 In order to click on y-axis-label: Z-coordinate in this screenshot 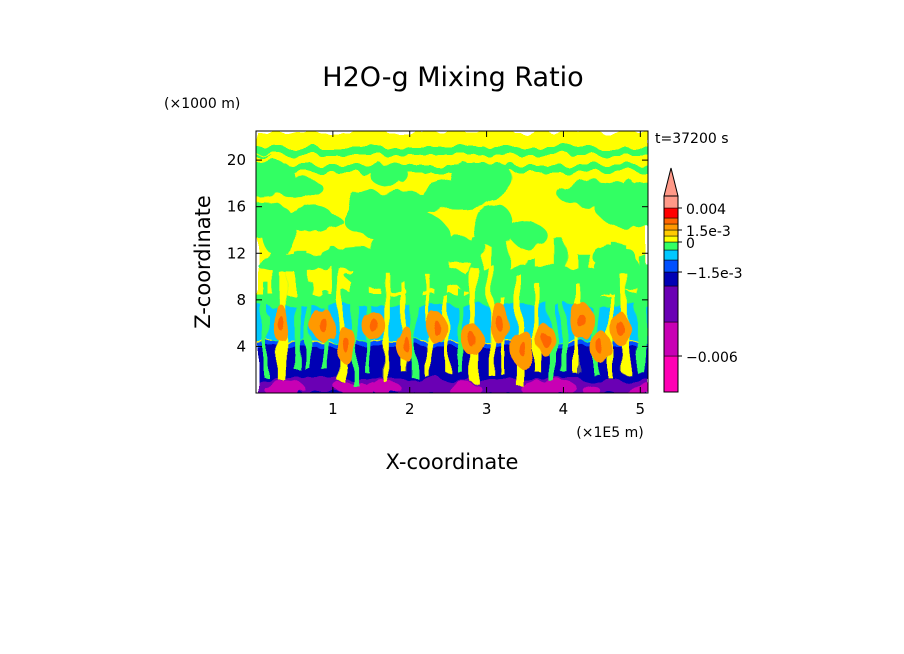, I will do `click(203, 262)`.